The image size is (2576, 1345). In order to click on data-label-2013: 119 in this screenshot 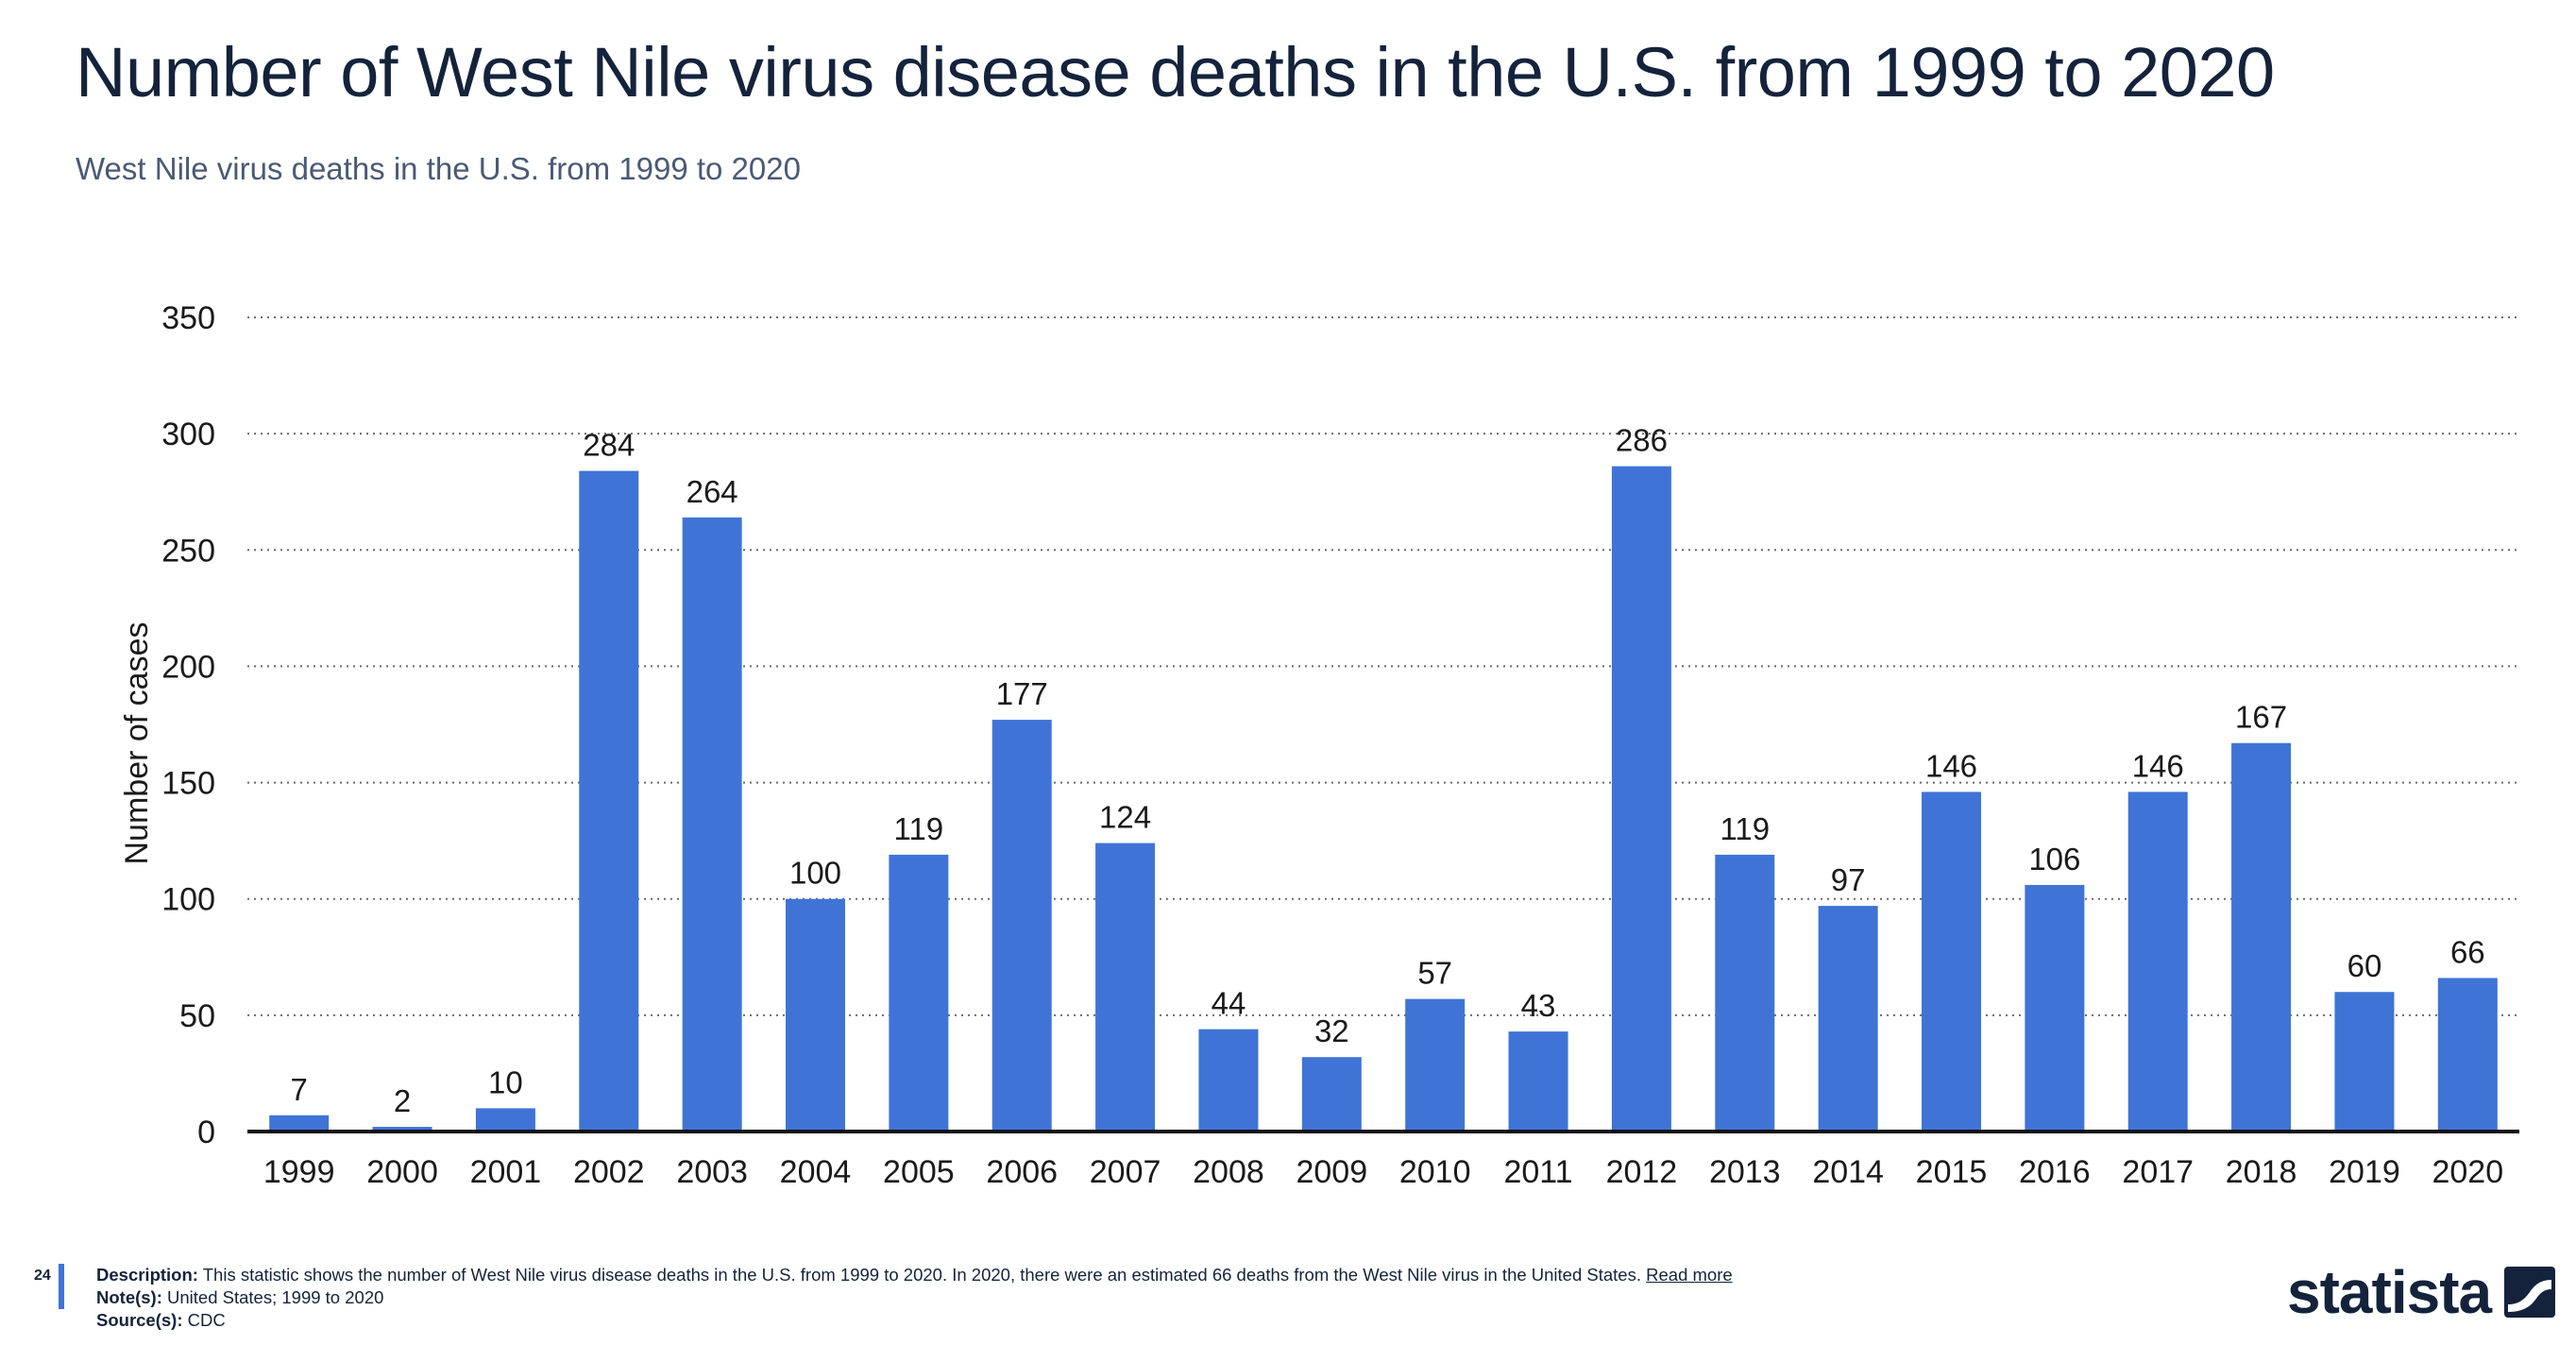, I will do `click(1745, 828)`.